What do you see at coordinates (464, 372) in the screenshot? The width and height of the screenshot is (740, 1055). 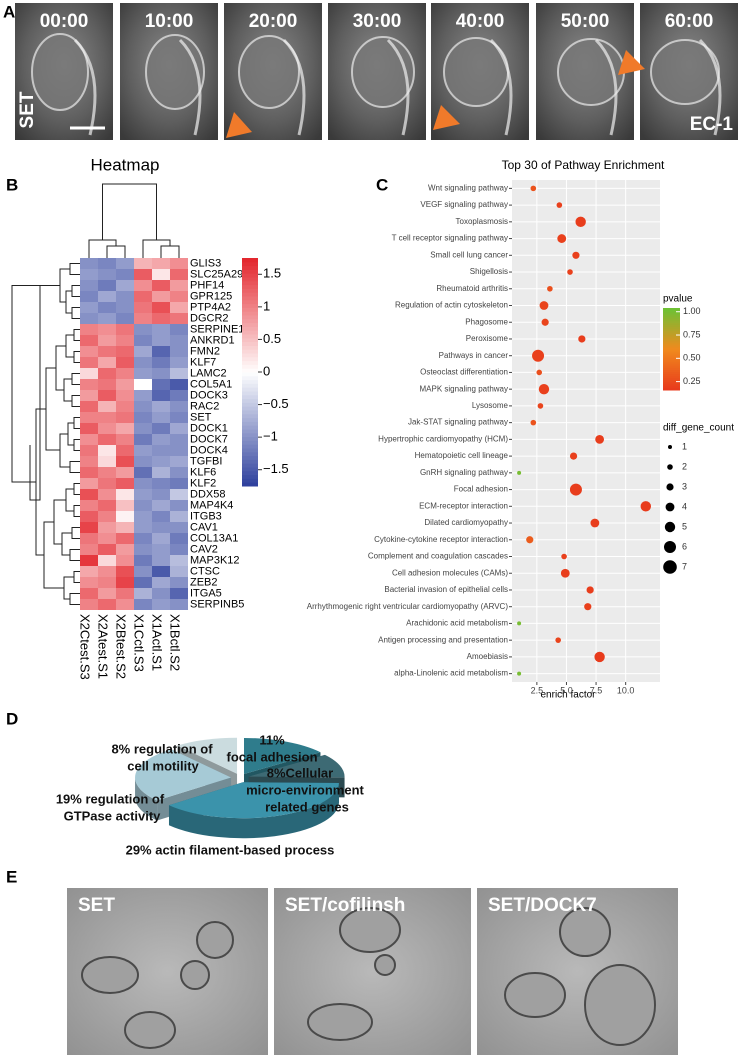 I see `pathway-label: Osteoclast differentiation` at bounding box center [464, 372].